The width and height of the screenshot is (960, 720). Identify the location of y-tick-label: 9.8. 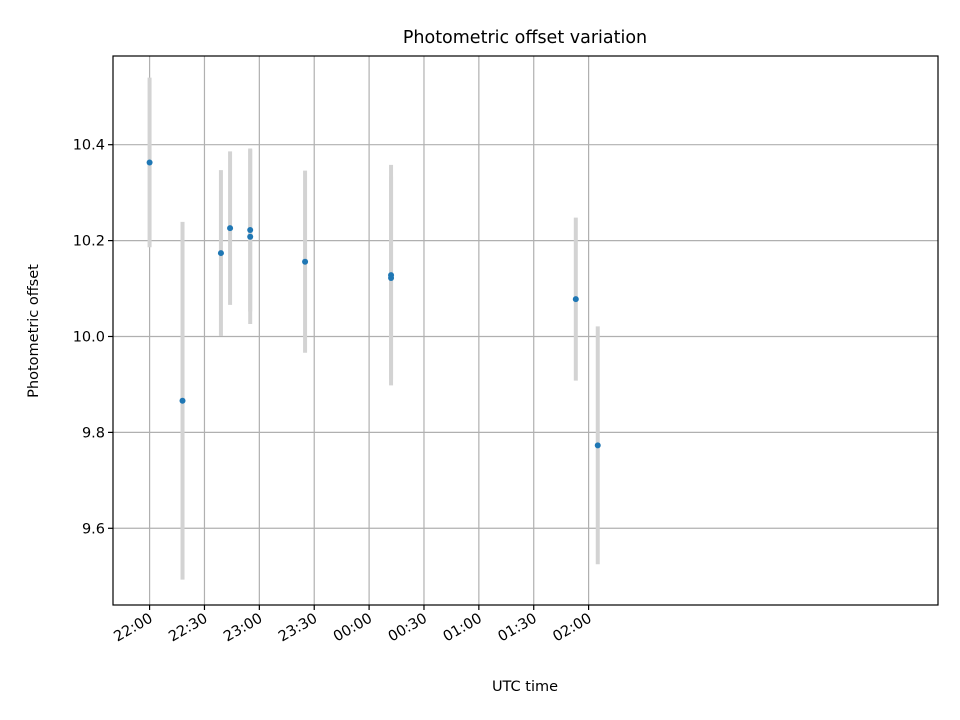
(93, 433).